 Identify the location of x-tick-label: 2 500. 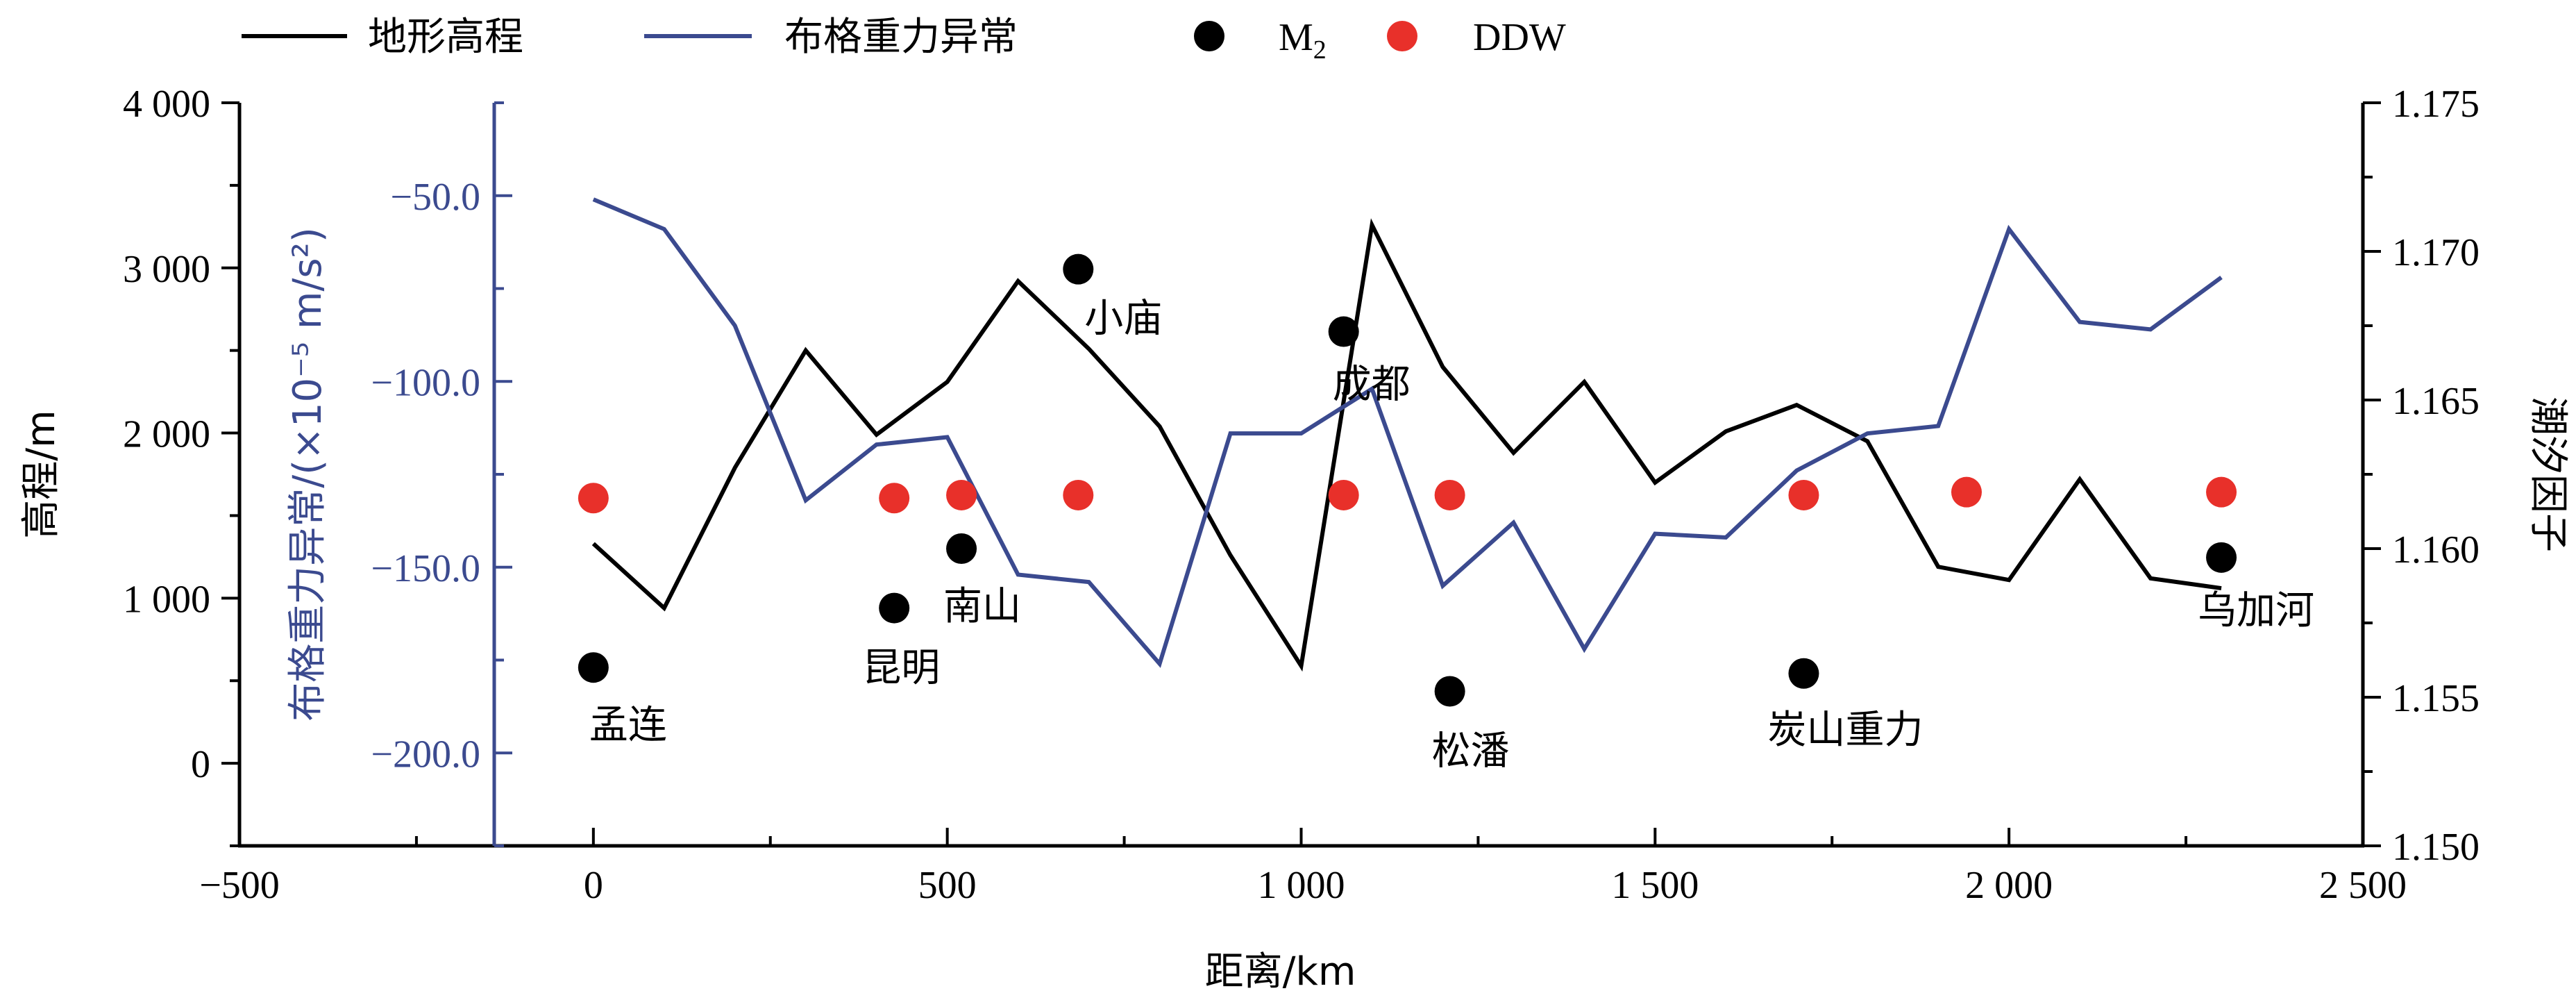
(2363, 885).